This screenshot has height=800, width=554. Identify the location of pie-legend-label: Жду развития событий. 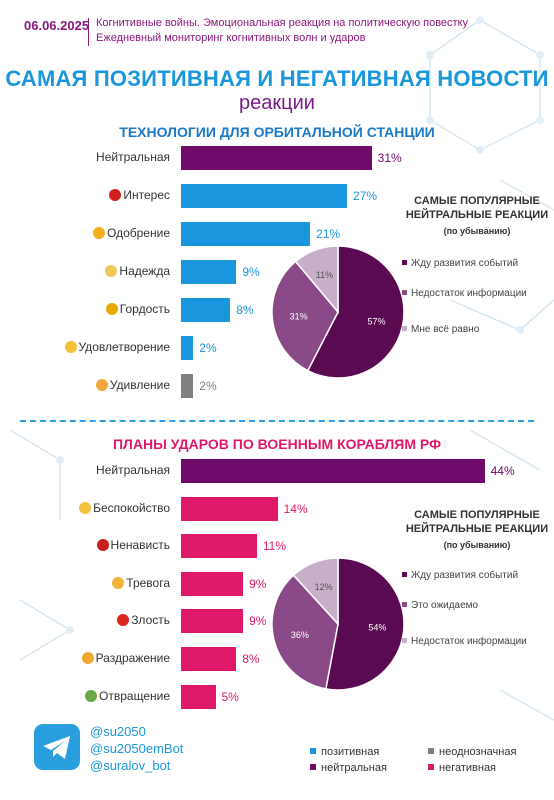
(465, 263).